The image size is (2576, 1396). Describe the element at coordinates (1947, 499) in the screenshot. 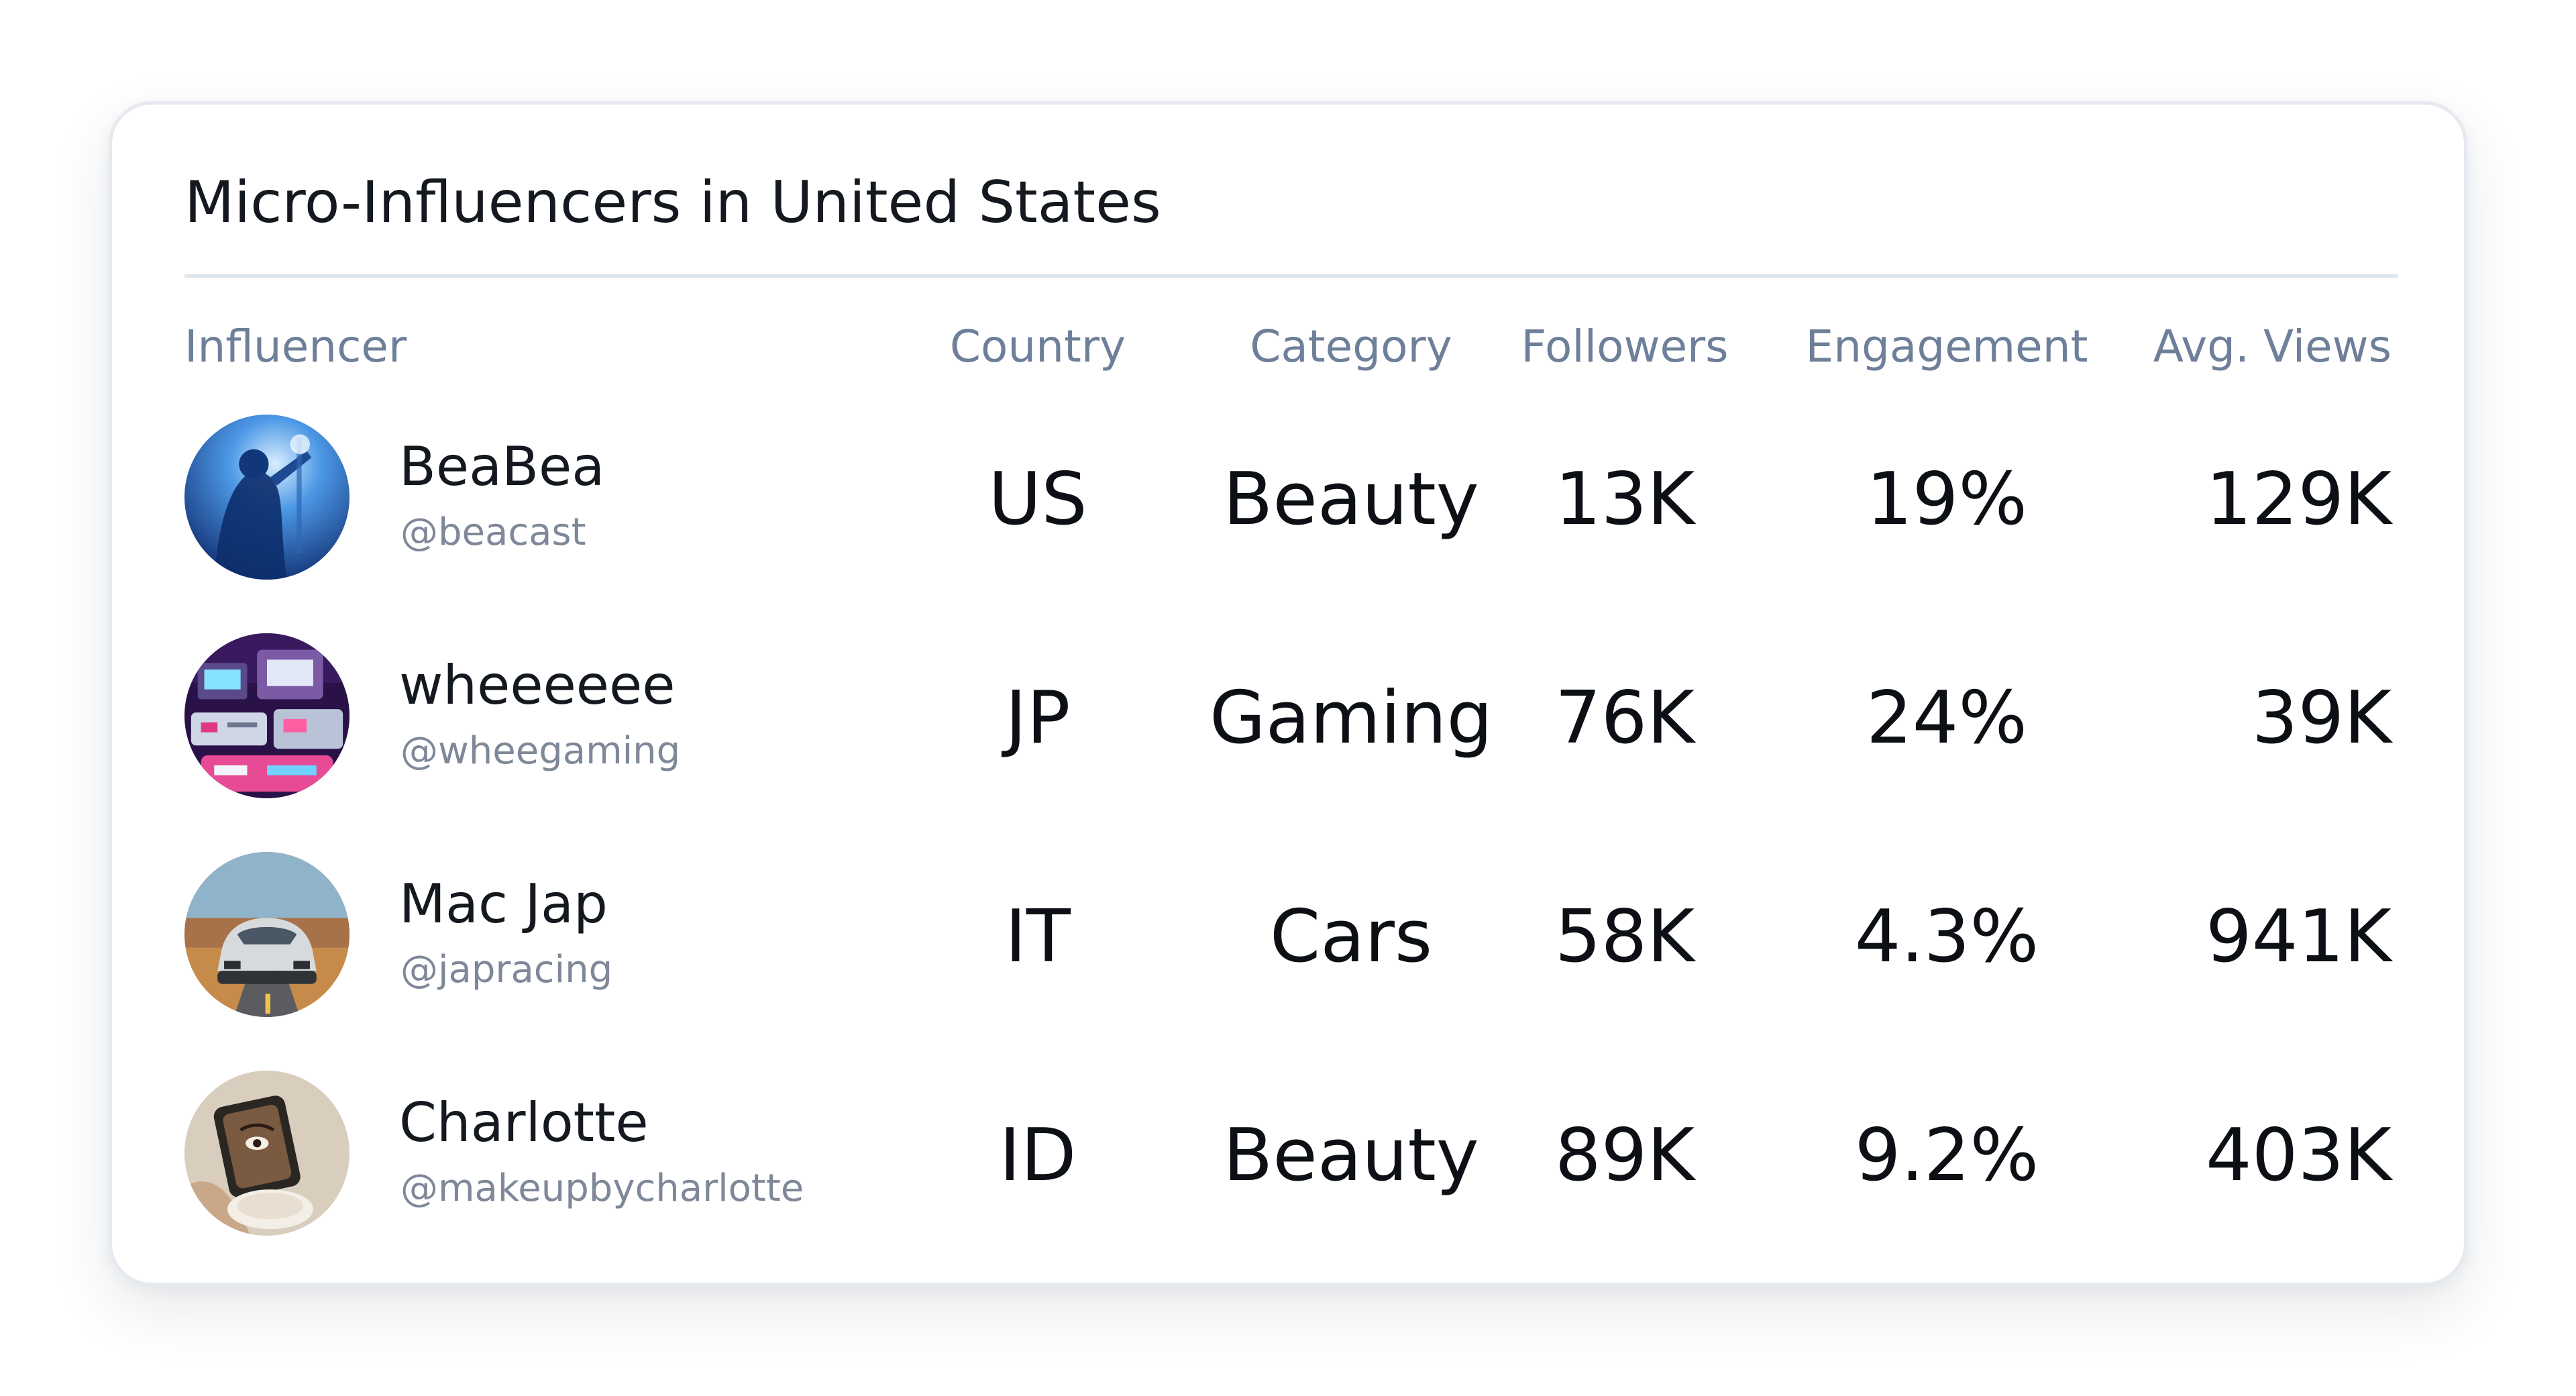

I see `engagement-cell: 19%` at that location.